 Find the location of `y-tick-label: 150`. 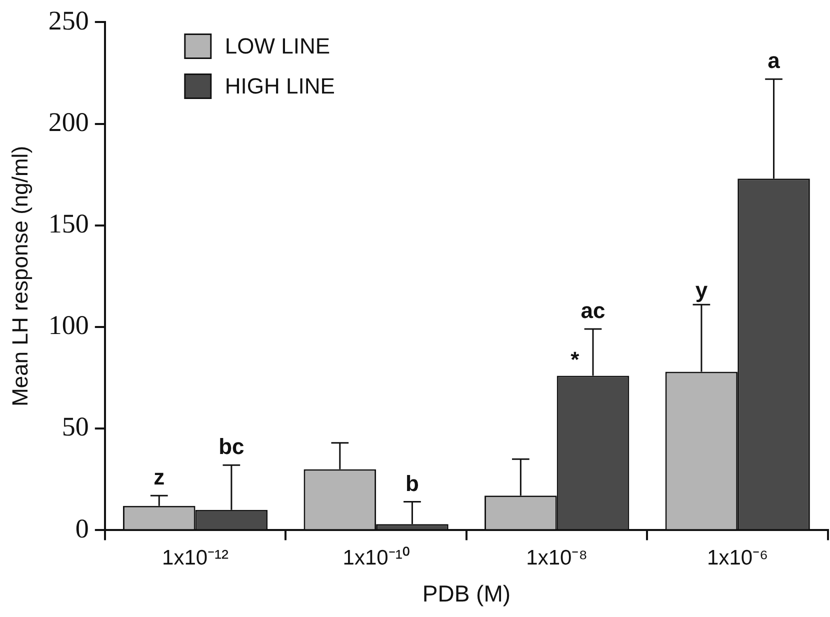

y-tick-label: 150 is located at coordinates (68, 223).